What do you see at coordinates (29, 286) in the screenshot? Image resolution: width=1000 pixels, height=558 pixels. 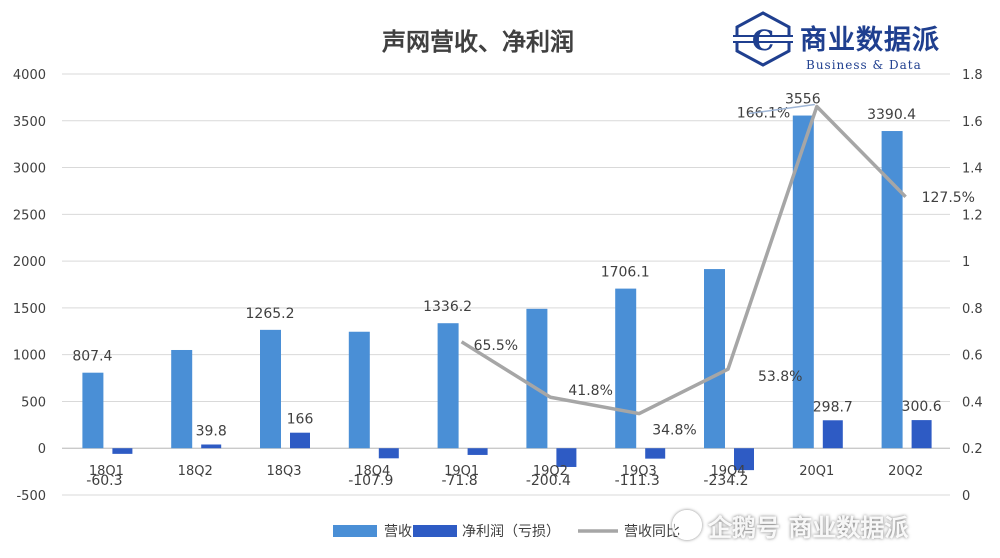 I see `y-axis-left: -500 0 500 1000 1500 2000 2500 3000 3500 4000` at bounding box center [29, 286].